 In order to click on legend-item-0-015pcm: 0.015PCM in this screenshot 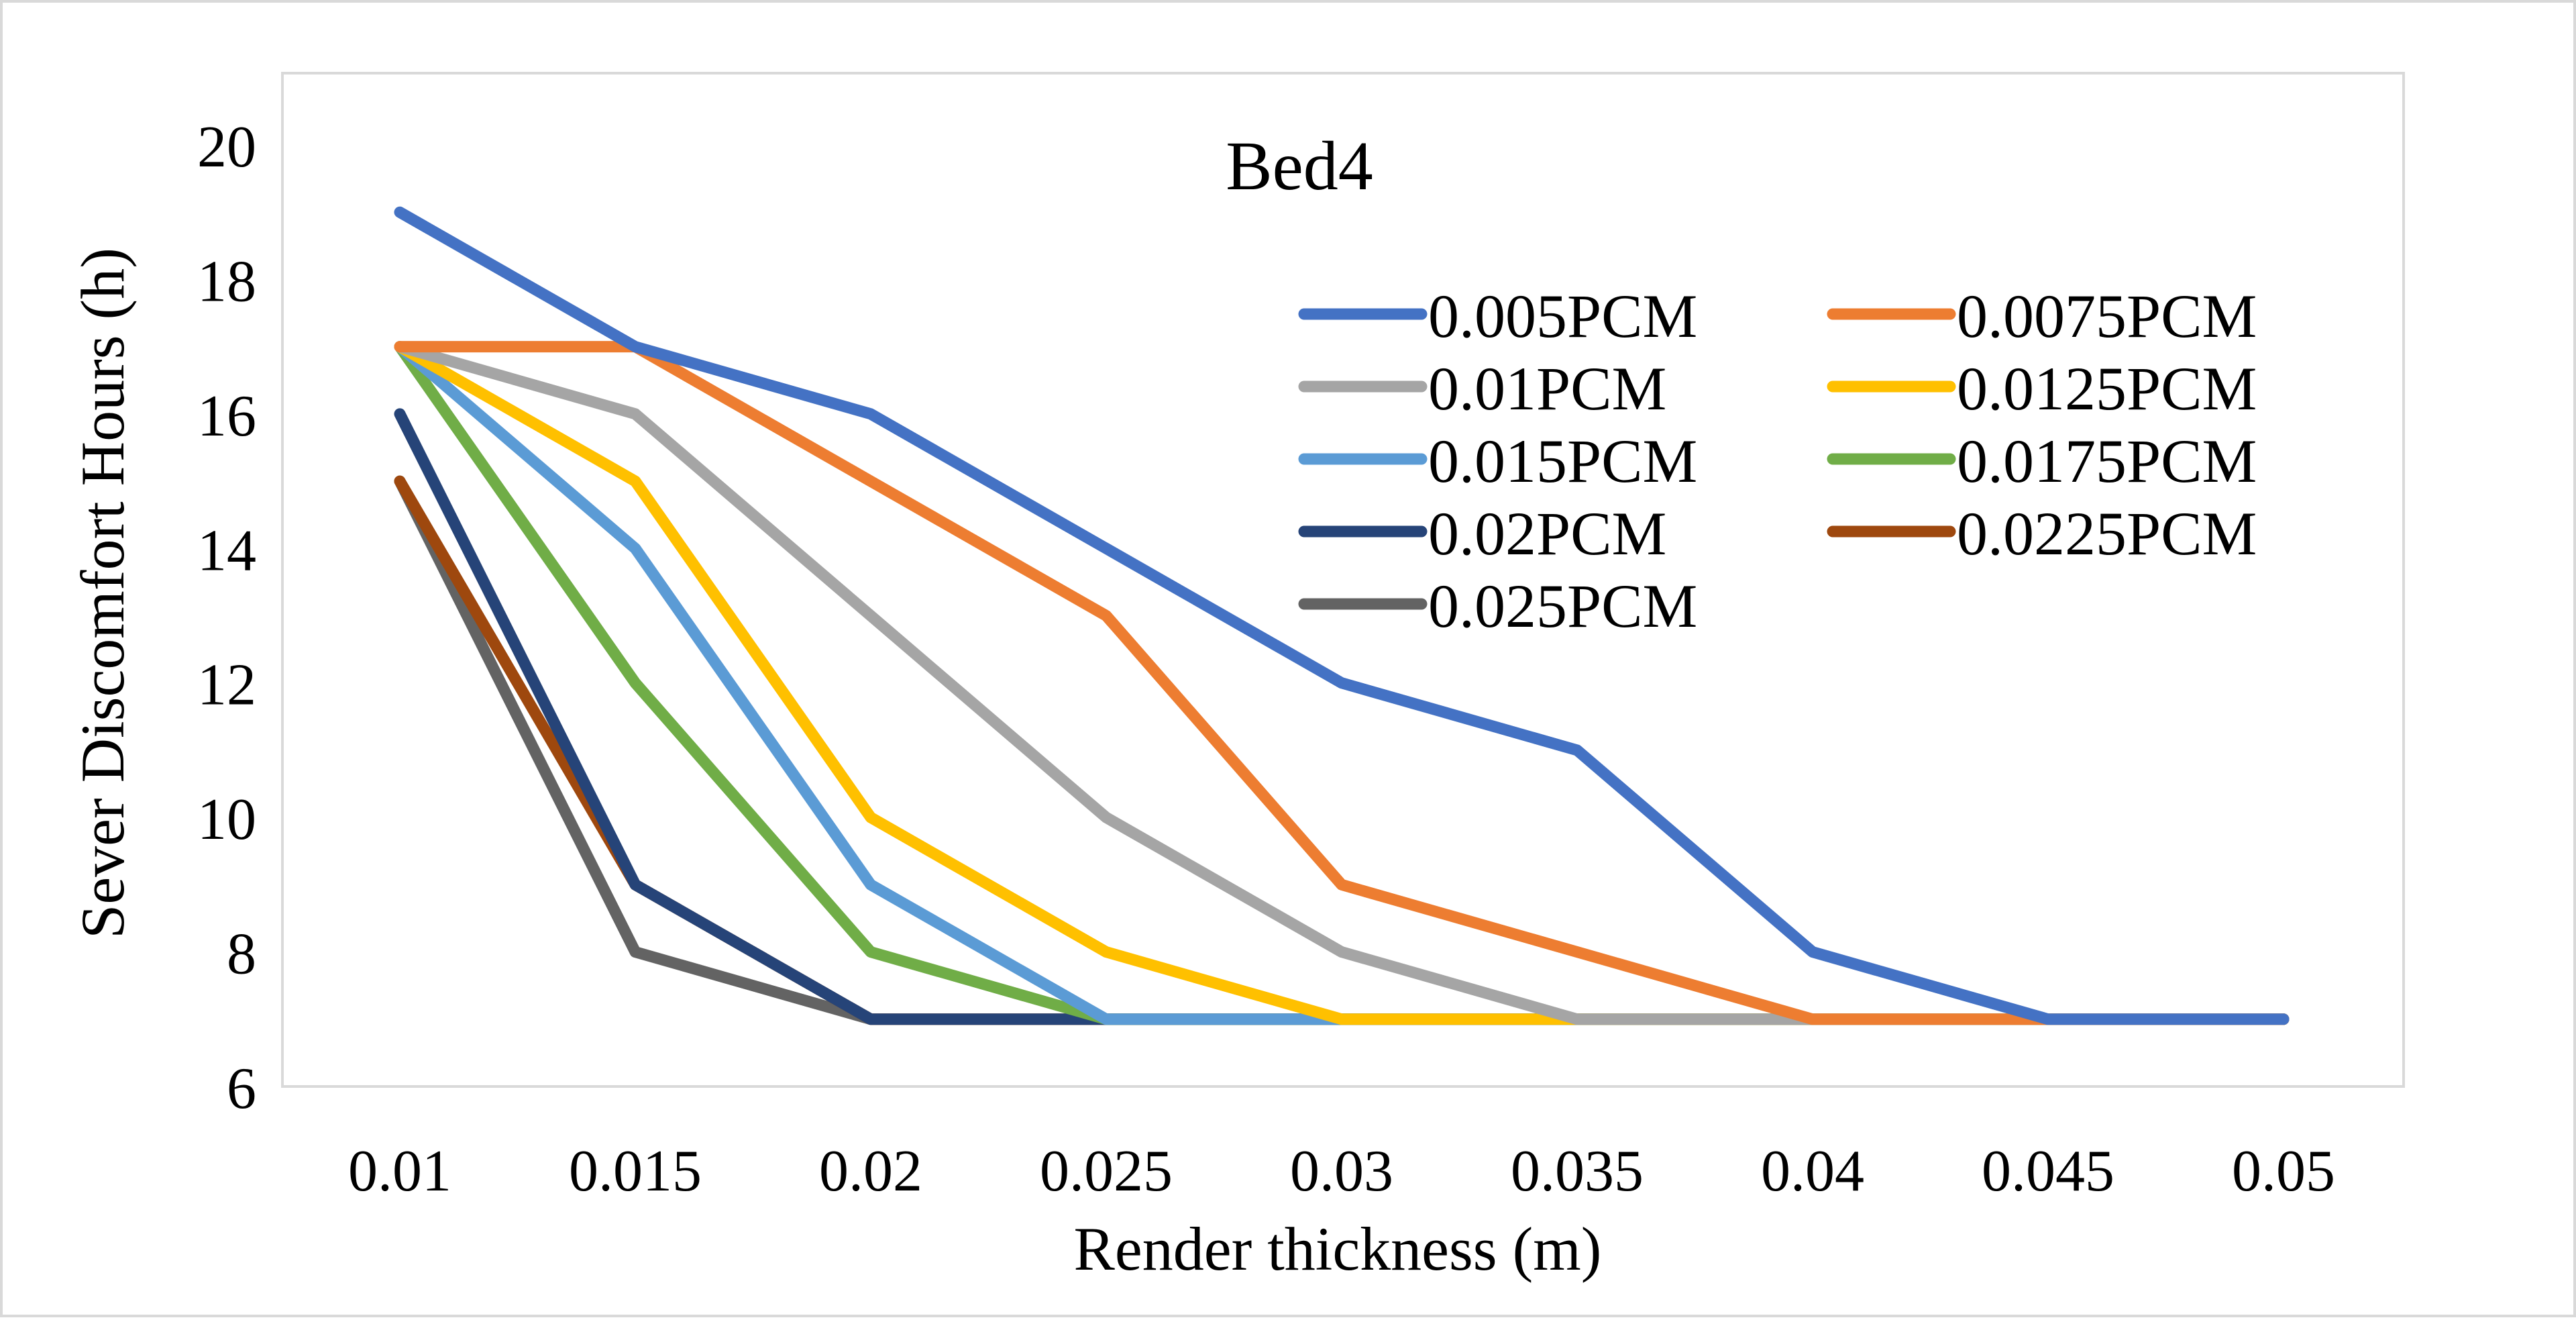, I will do `click(1497, 461)`.